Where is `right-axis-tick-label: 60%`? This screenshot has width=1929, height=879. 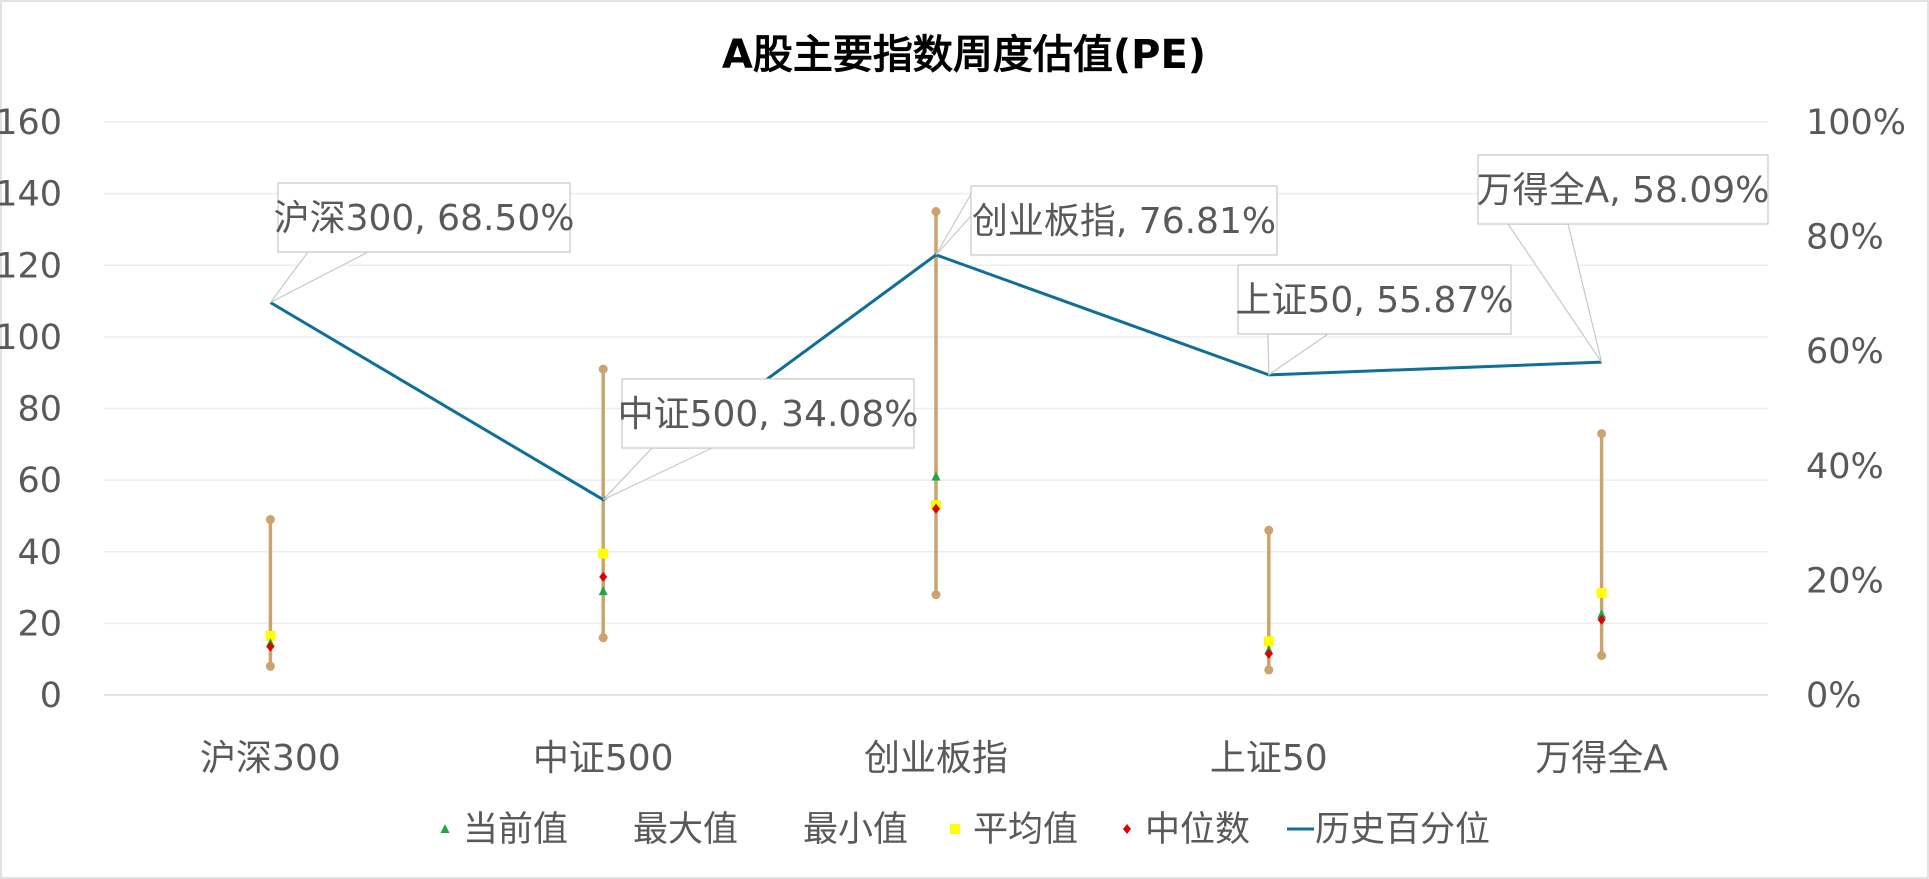
right-axis-tick-label: 60% is located at coordinates (1845, 352).